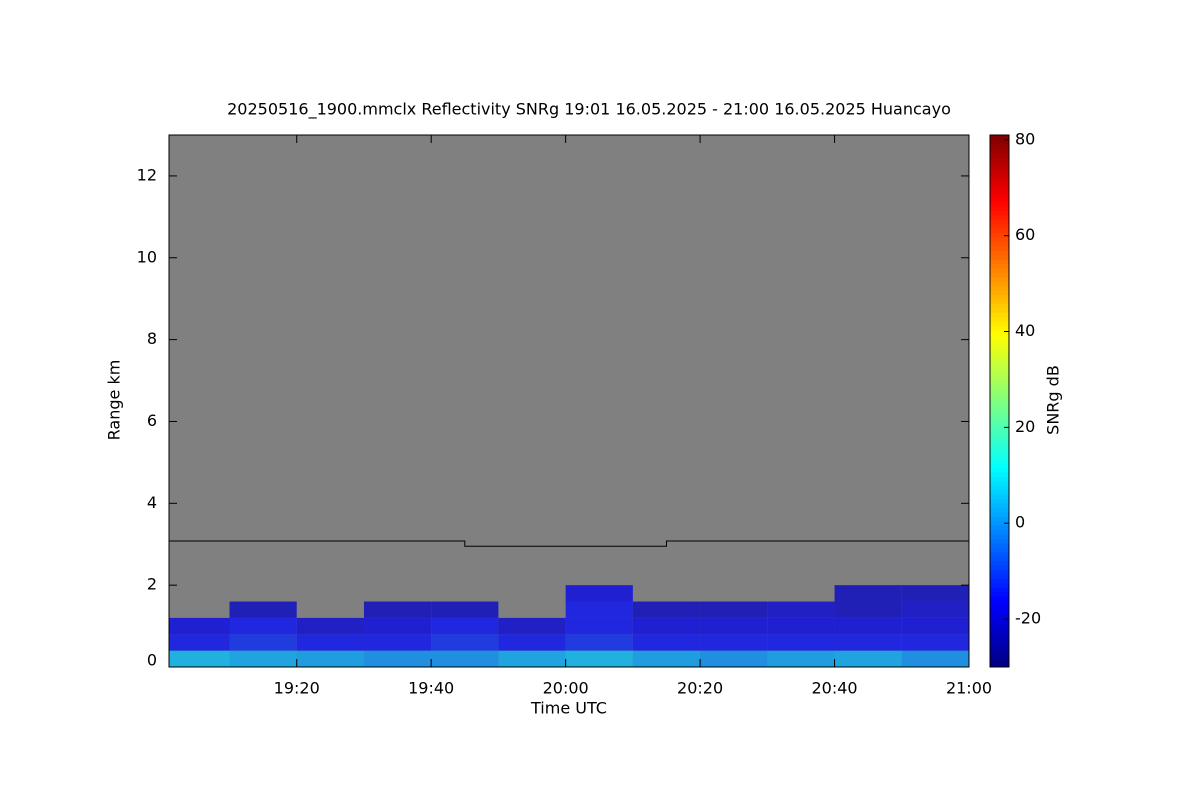 The image size is (1200, 804). I want to click on y-tick-label: 6, so click(152, 420).